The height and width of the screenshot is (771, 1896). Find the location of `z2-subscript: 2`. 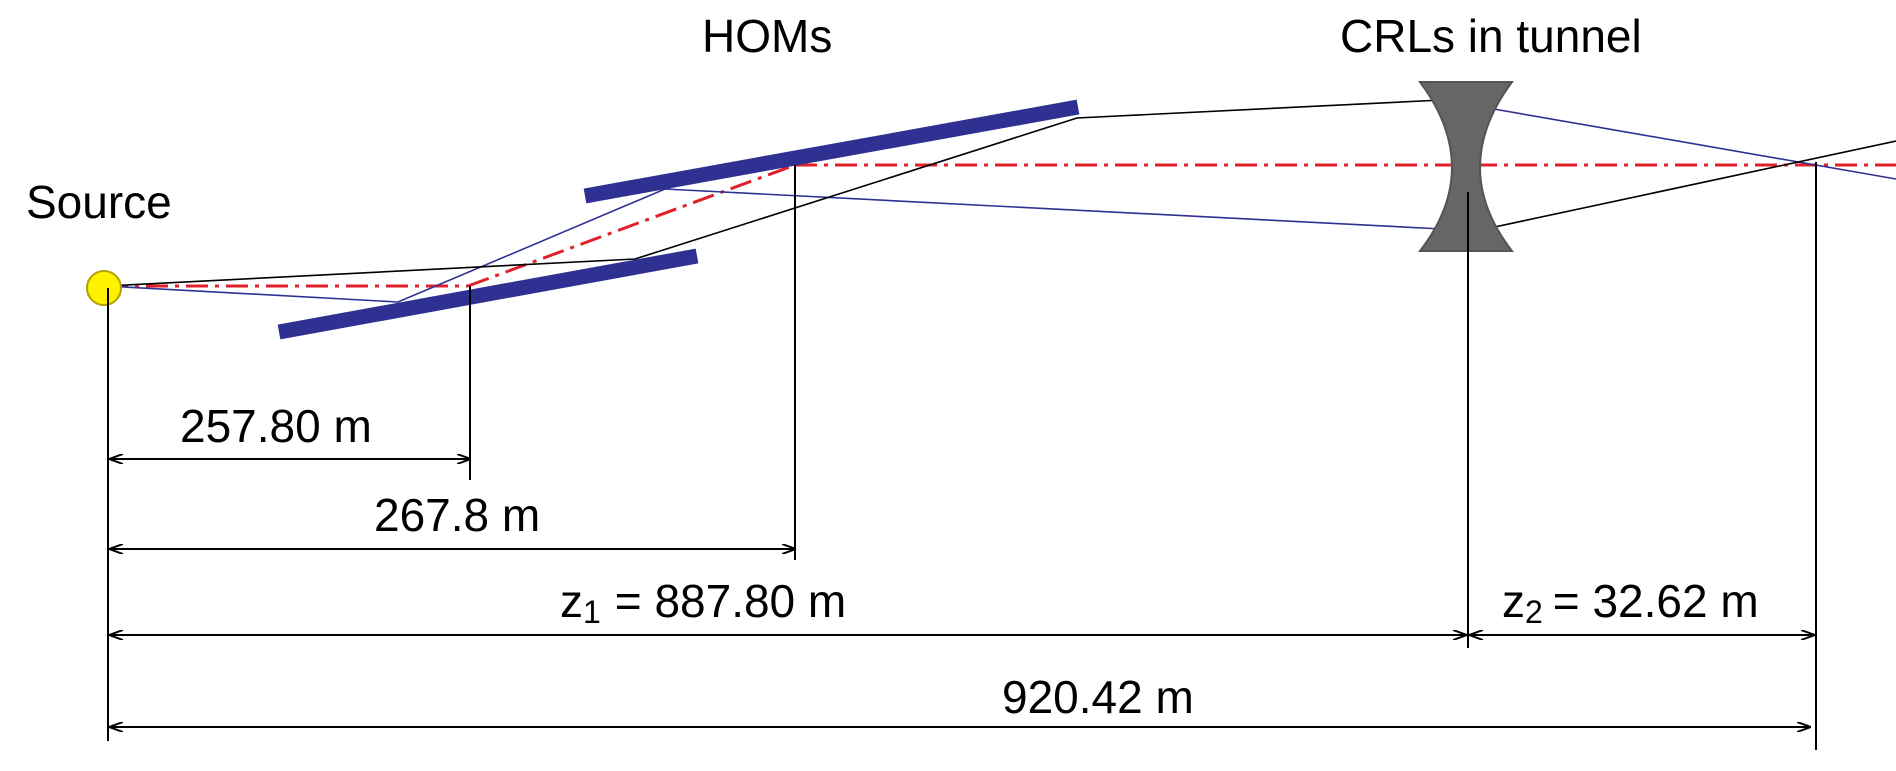

z2-subscript: 2 is located at coordinates (1534, 612).